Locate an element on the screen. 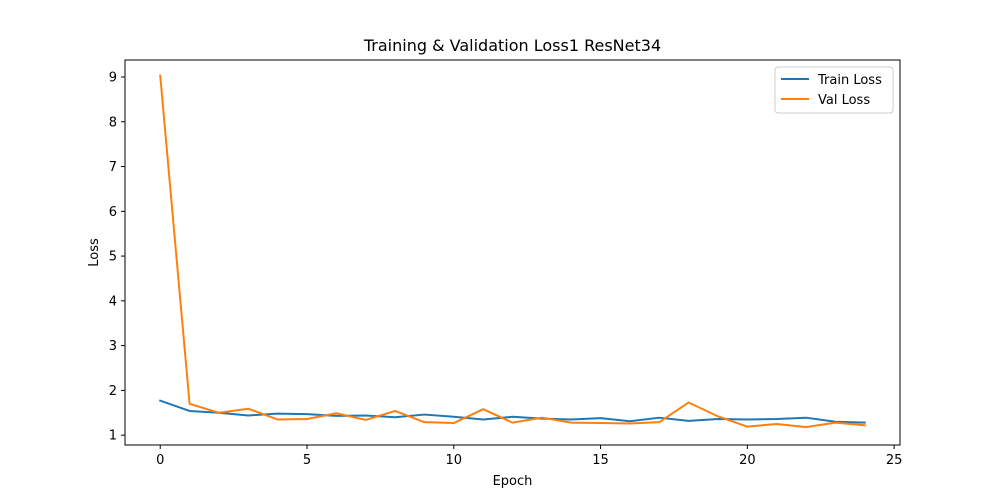 Image resolution: width=1000 pixels, height=500 pixels. x-axis: 0 5 10 15 20 25 is located at coordinates (529, 456).